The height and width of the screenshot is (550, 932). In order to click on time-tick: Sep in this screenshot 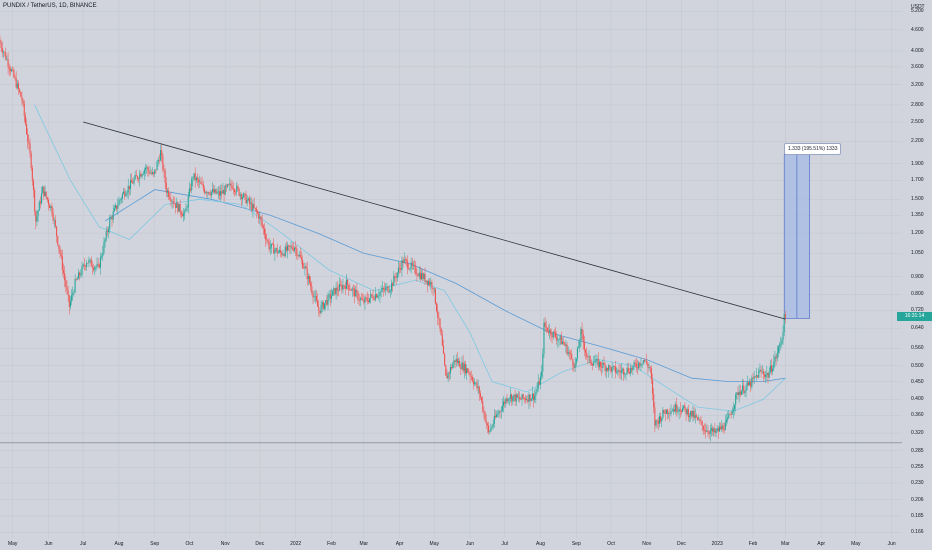, I will do `click(155, 544)`.